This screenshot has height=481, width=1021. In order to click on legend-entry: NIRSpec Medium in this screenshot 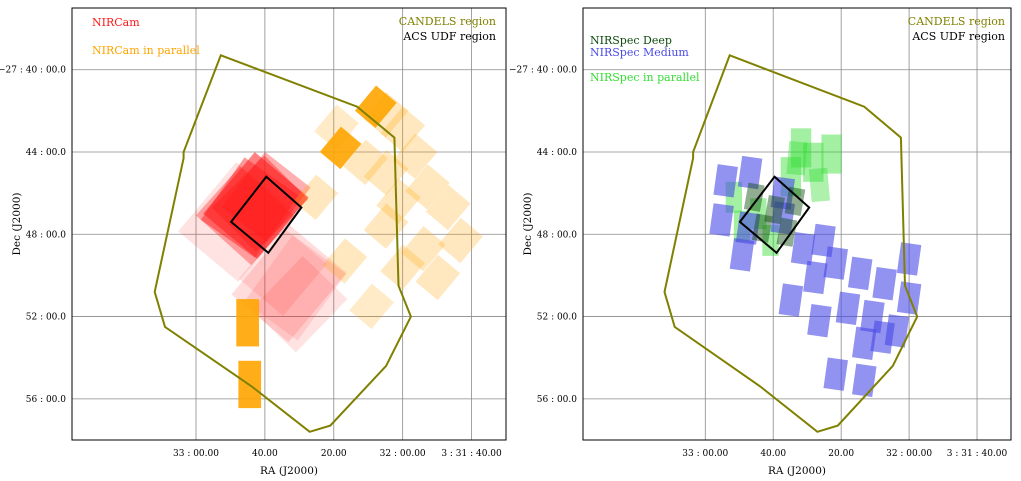, I will do `click(639, 52)`.